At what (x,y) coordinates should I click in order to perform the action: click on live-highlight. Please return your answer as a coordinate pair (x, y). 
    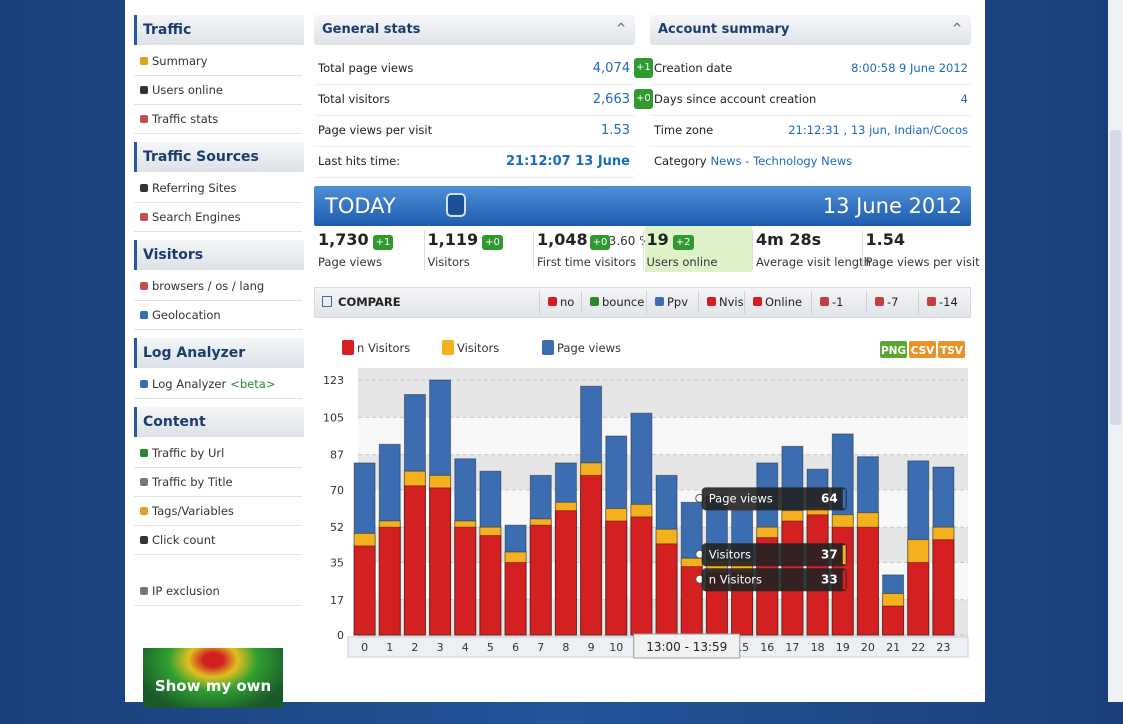
    Looking at the image, I should click on (698, 249).